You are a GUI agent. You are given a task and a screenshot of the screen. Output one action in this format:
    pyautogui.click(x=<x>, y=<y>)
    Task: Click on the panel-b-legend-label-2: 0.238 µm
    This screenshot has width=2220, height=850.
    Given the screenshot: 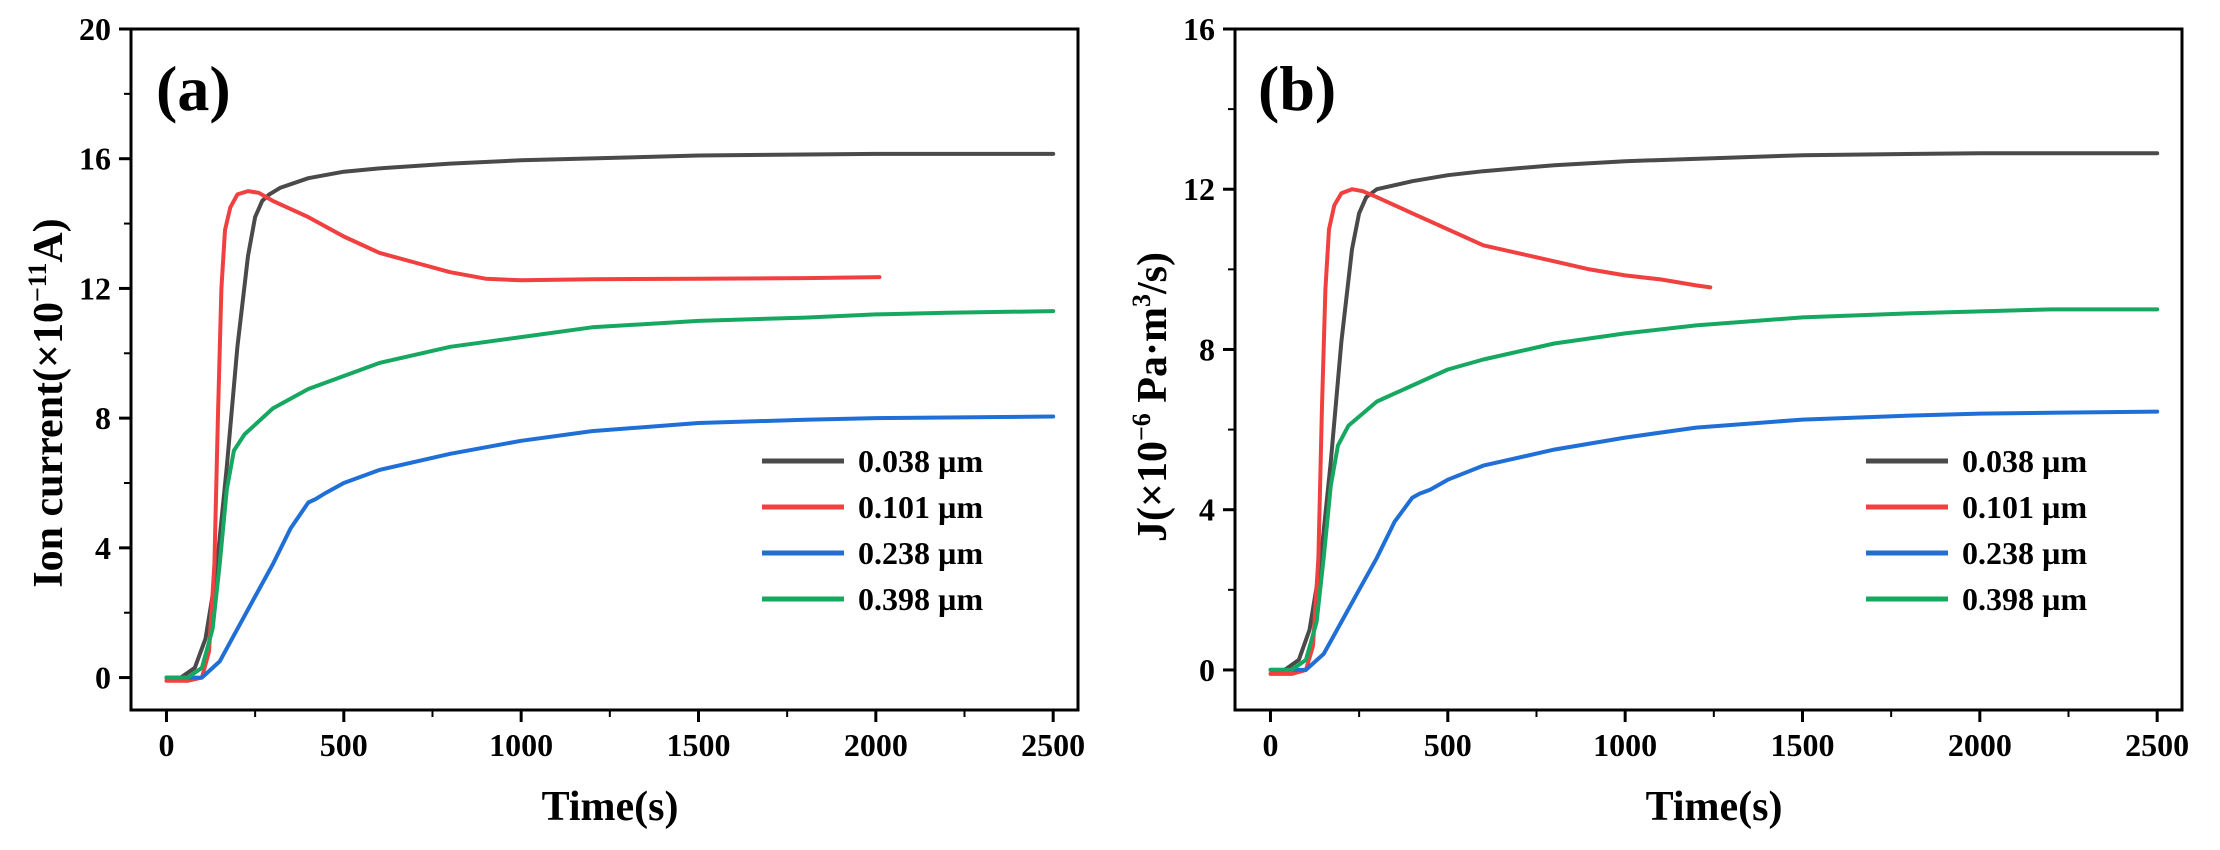 What is the action you would take?
    pyautogui.click(x=2024, y=553)
    